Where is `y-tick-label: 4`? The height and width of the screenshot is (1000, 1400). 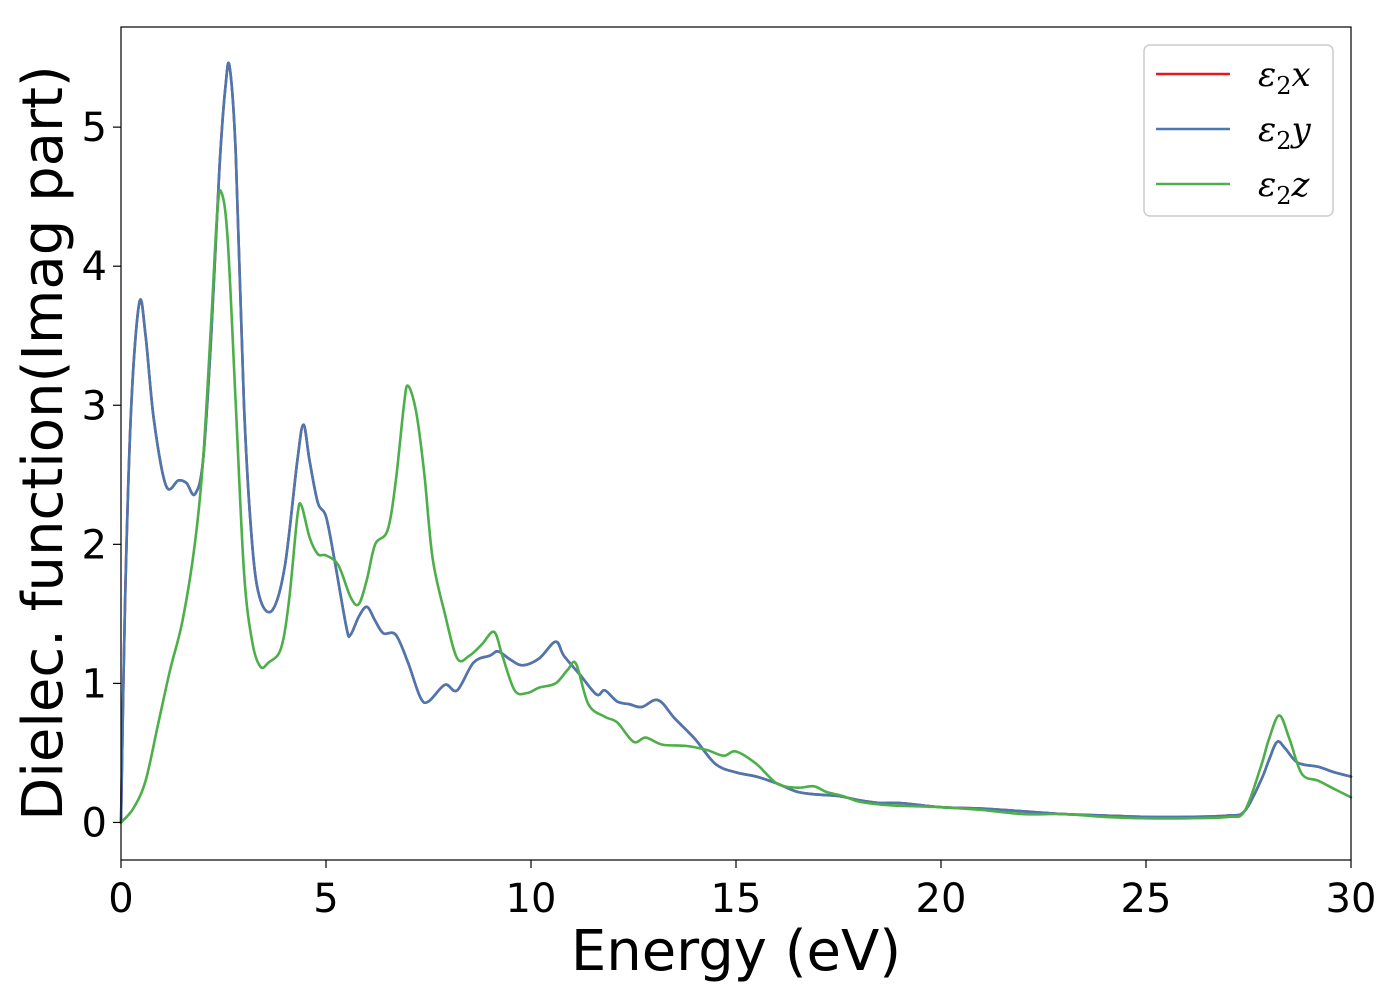
y-tick-label: 4 is located at coordinates (94, 267).